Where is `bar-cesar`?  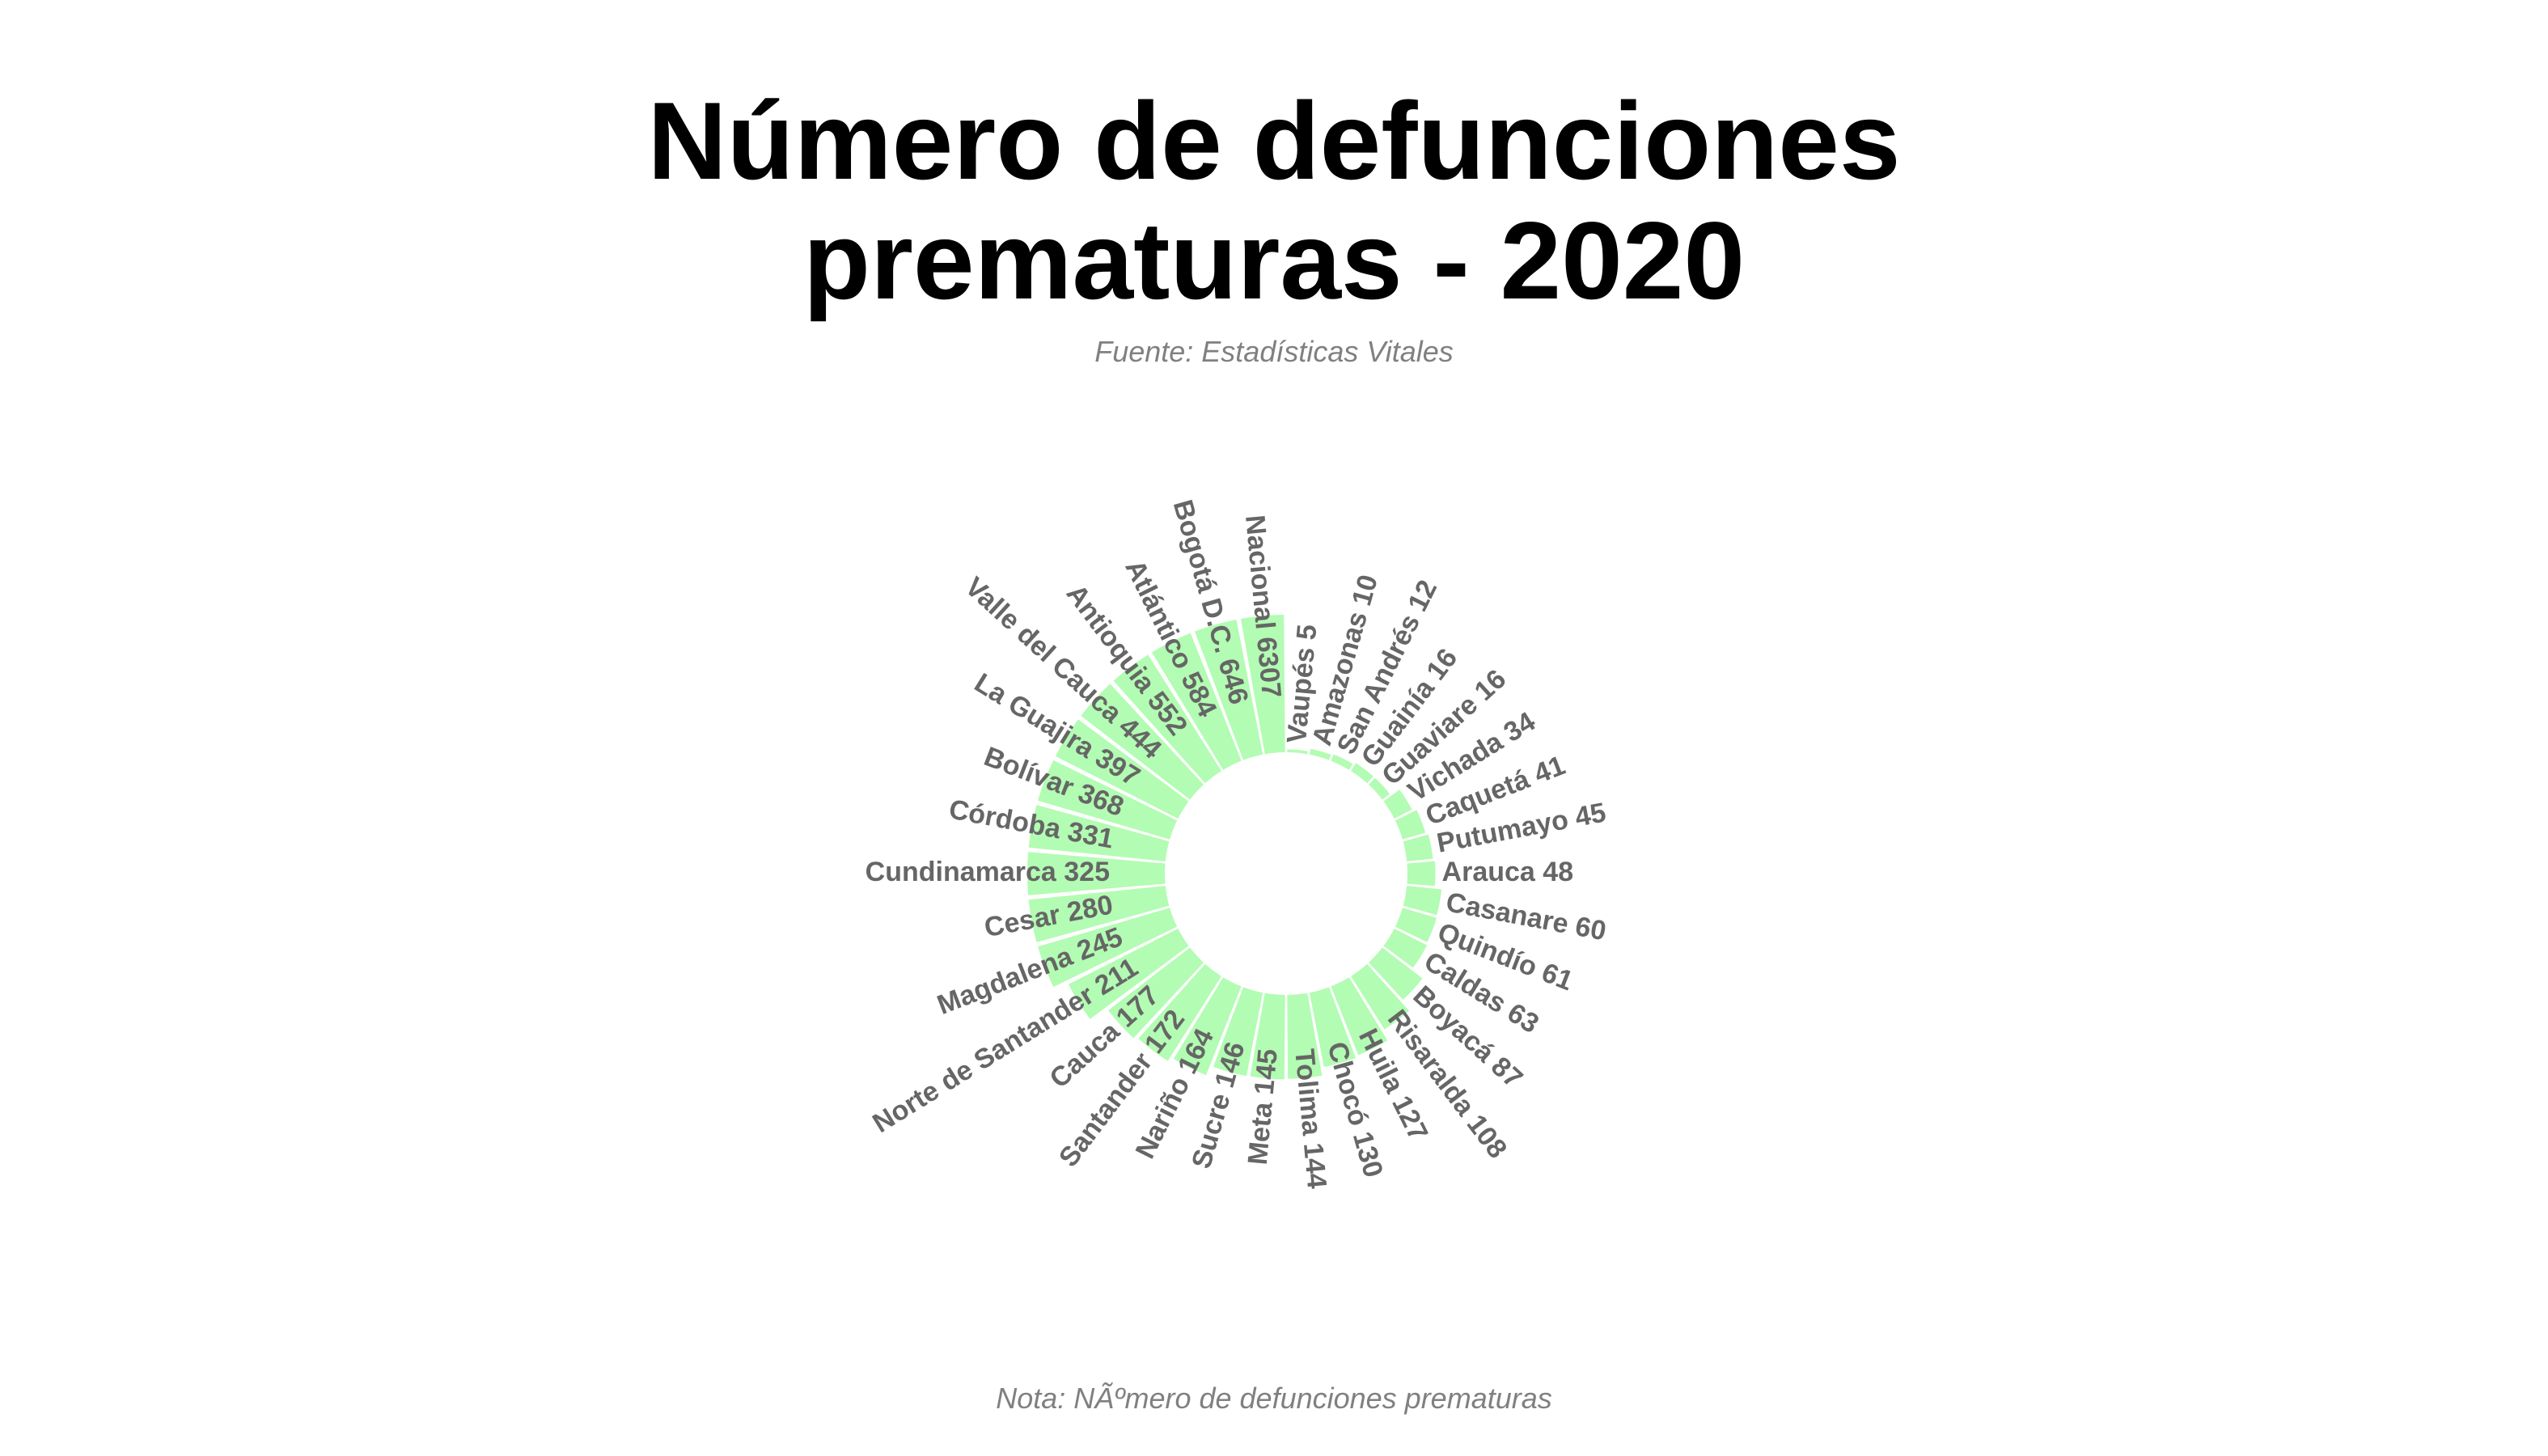
bar-cesar is located at coordinates (1099, 914).